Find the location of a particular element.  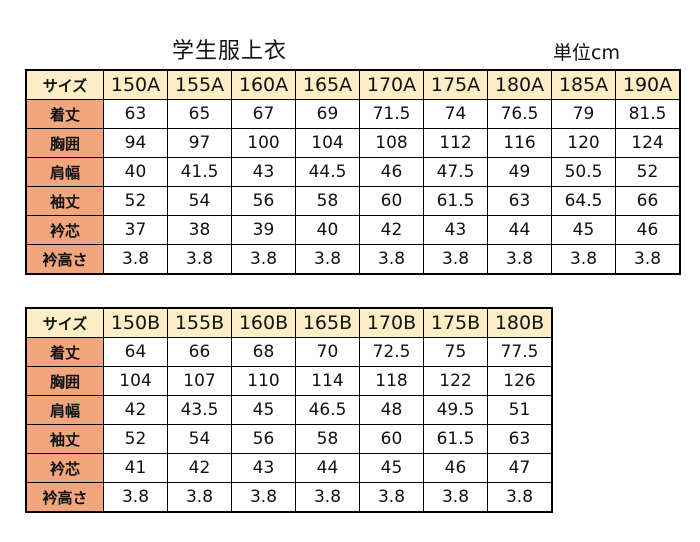

table-cell: 58 is located at coordinates (327, 439).